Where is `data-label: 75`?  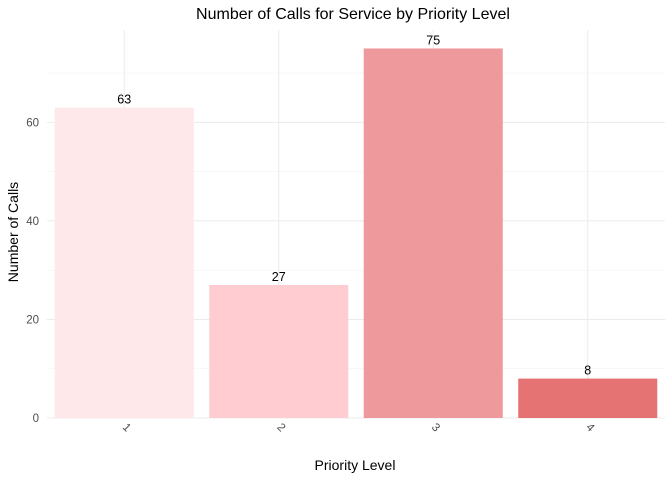 data-label: 75 is located at coordinates (433, 40).